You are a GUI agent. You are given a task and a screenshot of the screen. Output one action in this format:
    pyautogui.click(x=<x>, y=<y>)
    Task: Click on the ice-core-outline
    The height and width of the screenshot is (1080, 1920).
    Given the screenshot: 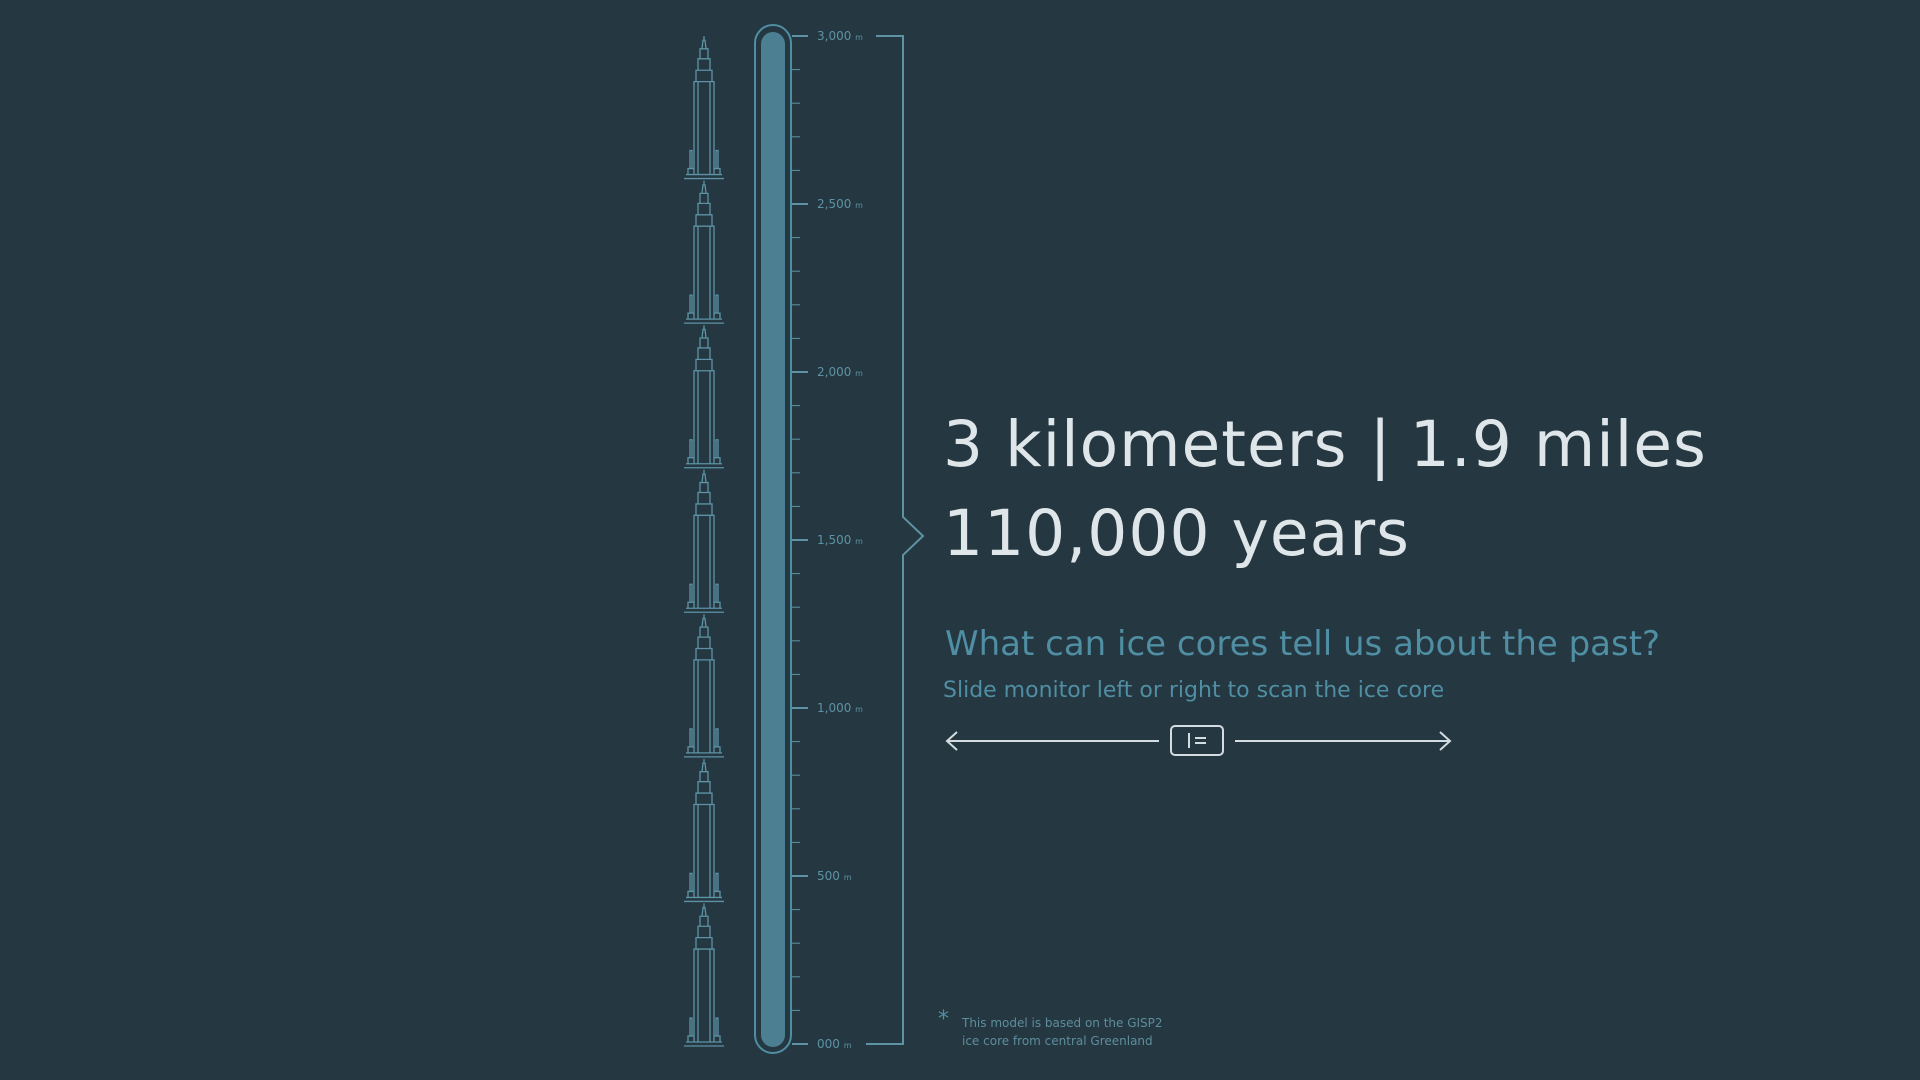 What is the action you would take?
    pyautogui.click(x=773, y=539)
    